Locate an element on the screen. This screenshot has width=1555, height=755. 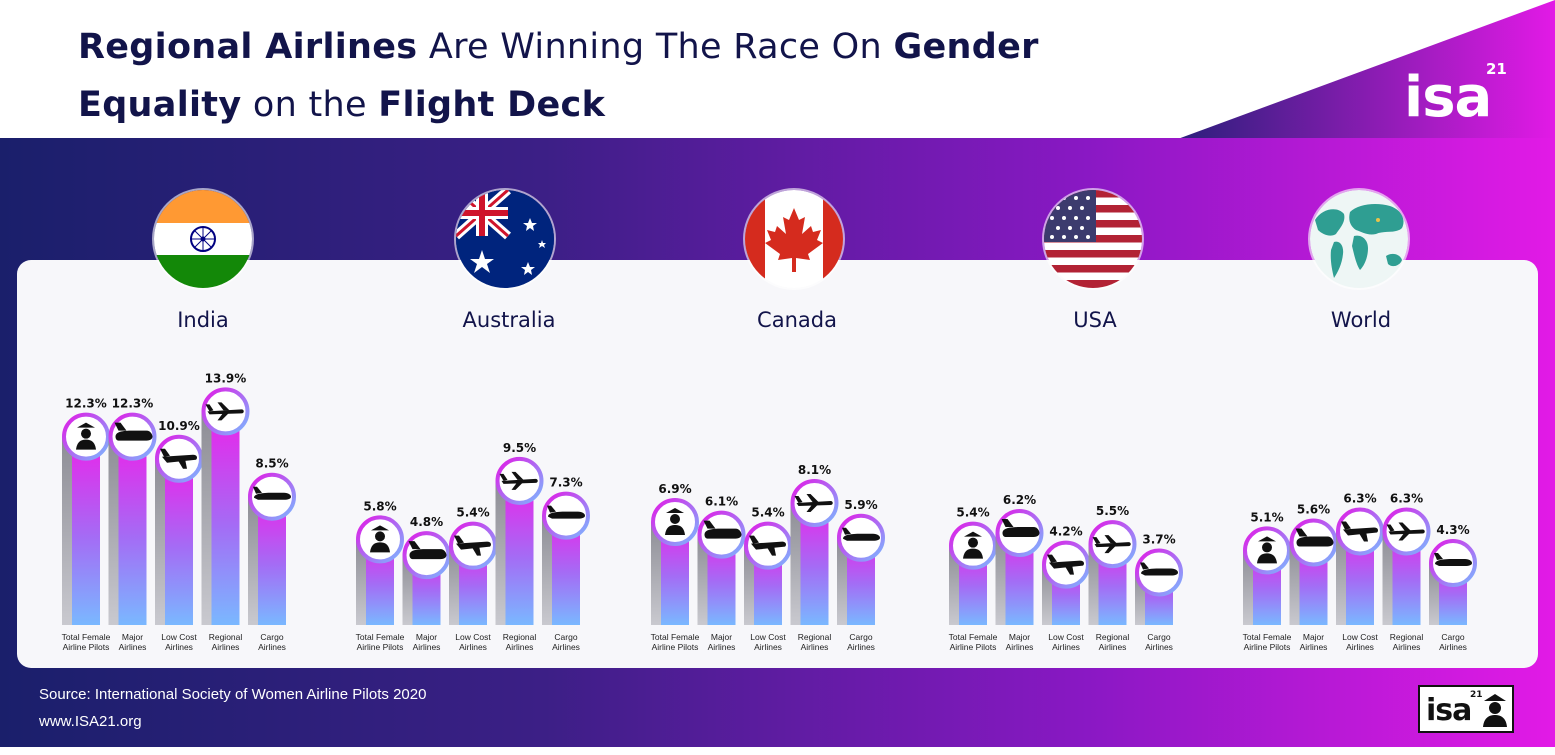
category-label-usa-0: Total Female Airline Pilots is located at coordinates (973, 642).